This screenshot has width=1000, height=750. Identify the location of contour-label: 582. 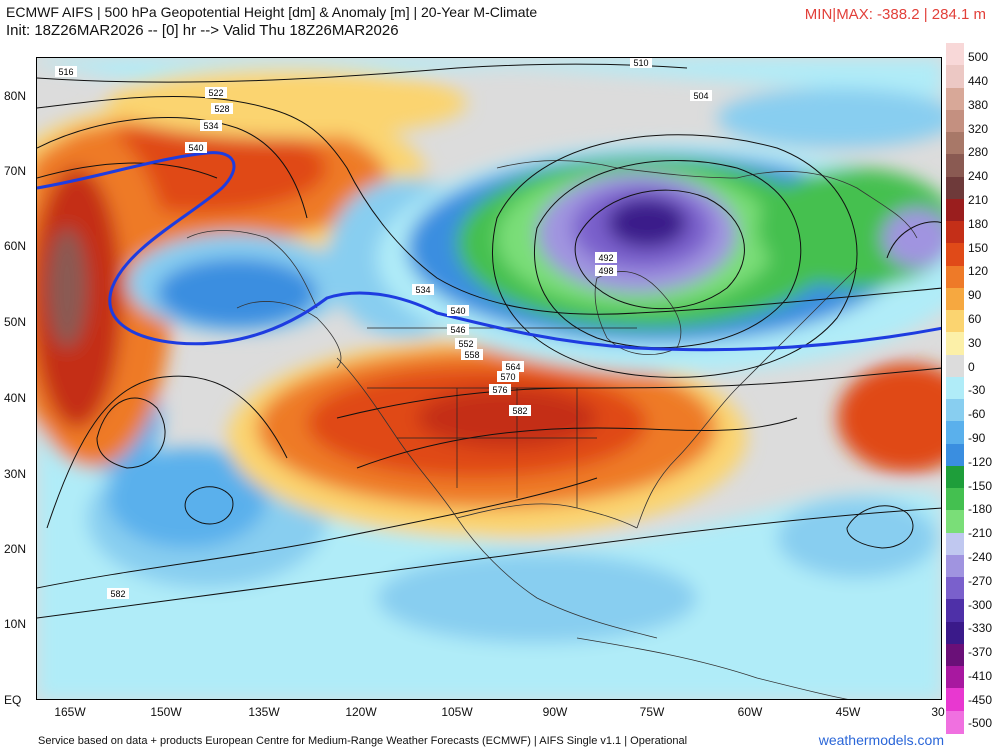
(117, 594).